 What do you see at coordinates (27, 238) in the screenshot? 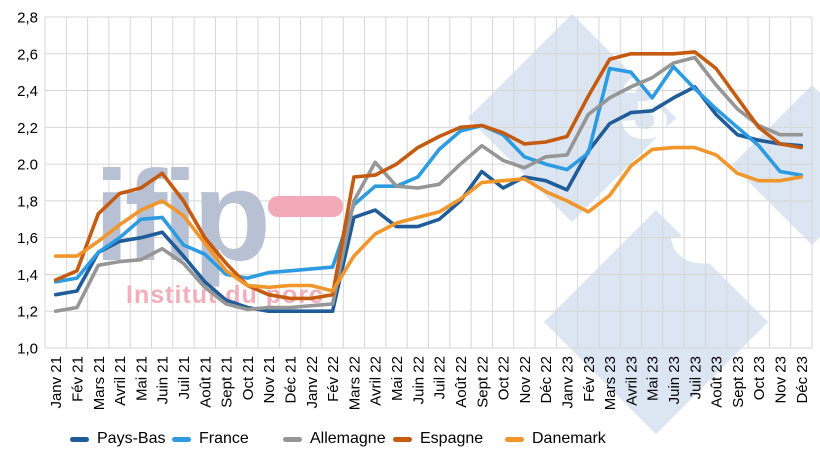
I see `y-tick-label: 1,6` at bounding box center [27, 238].